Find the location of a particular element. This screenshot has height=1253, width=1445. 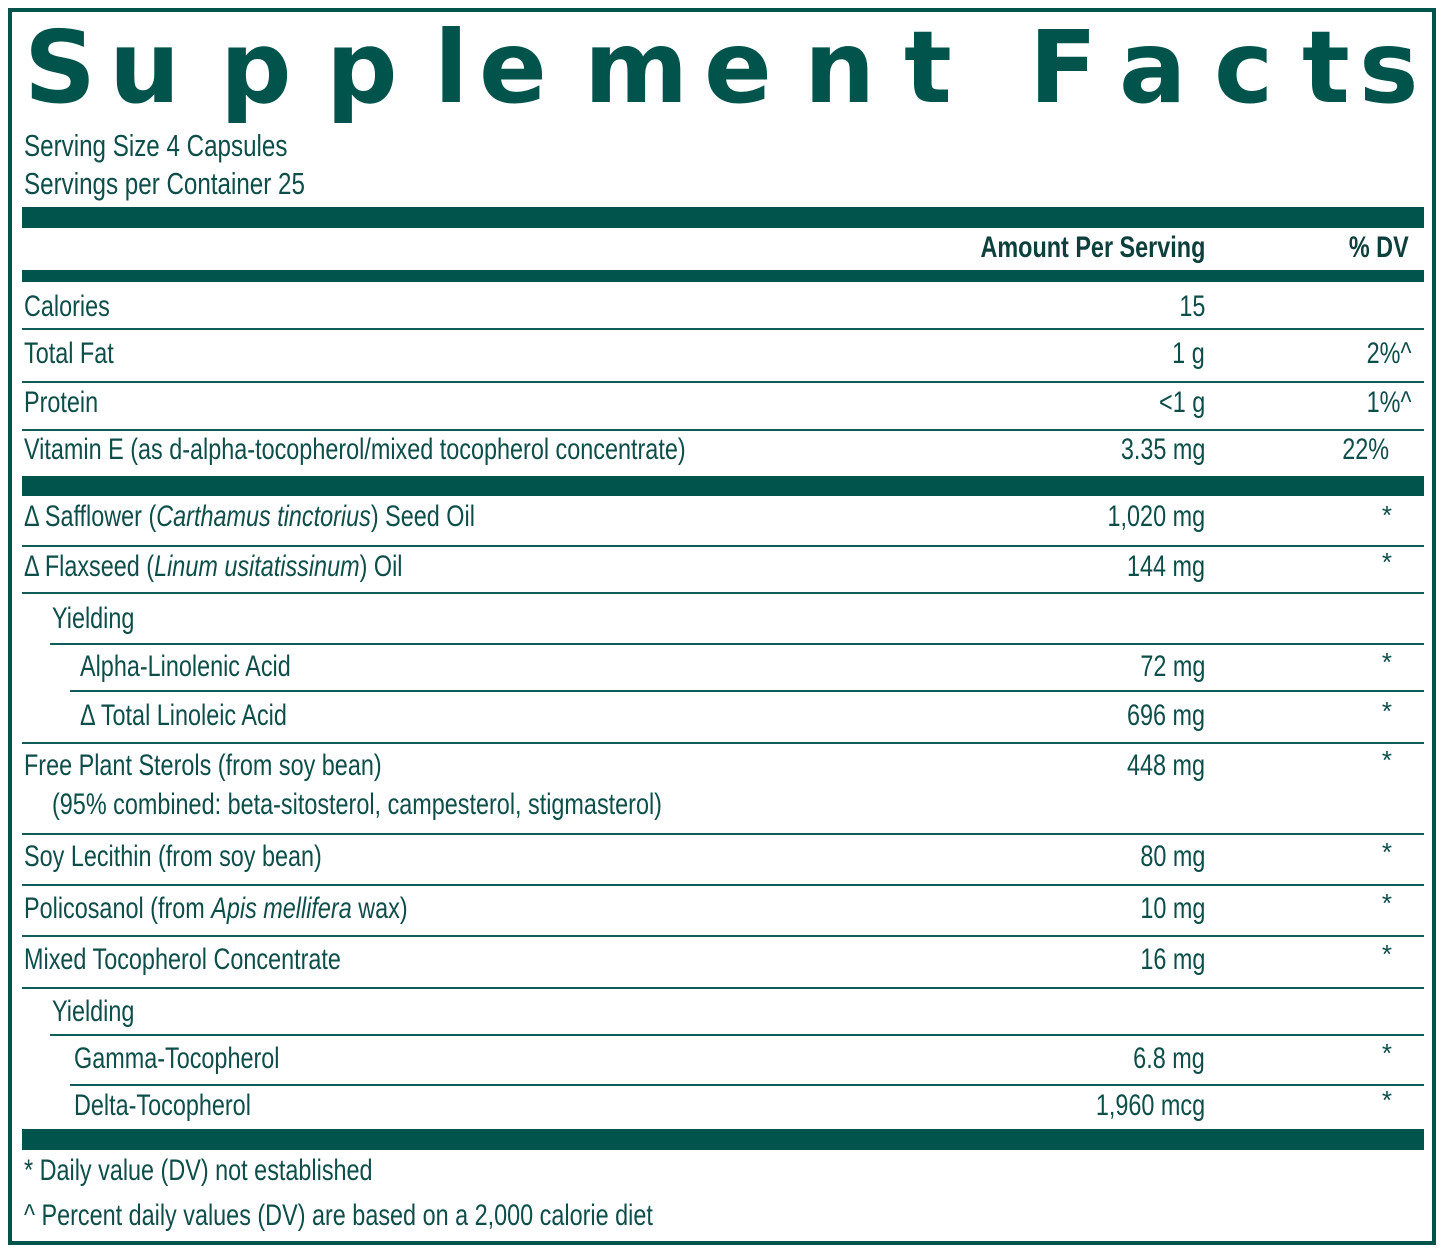

row-name: Protein is located at coordinates (61, 402).